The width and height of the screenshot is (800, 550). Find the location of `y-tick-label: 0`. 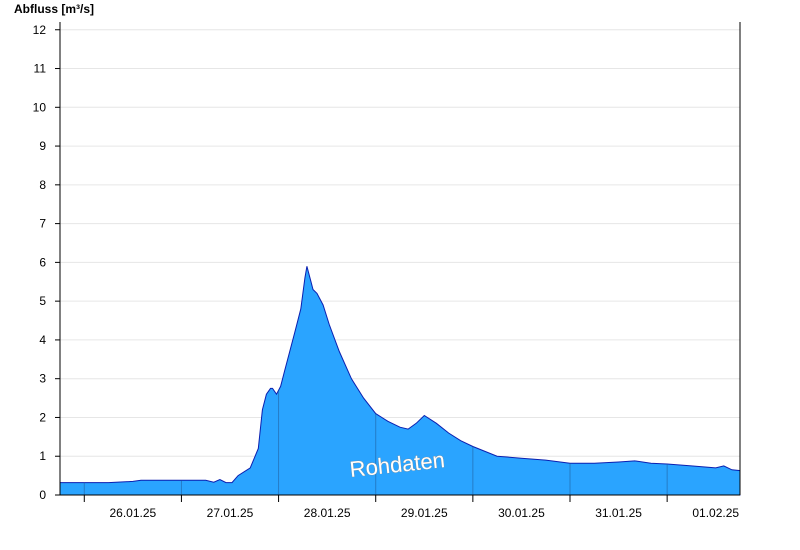

y-tick-label: 0 is located at coordinates (42, 495).